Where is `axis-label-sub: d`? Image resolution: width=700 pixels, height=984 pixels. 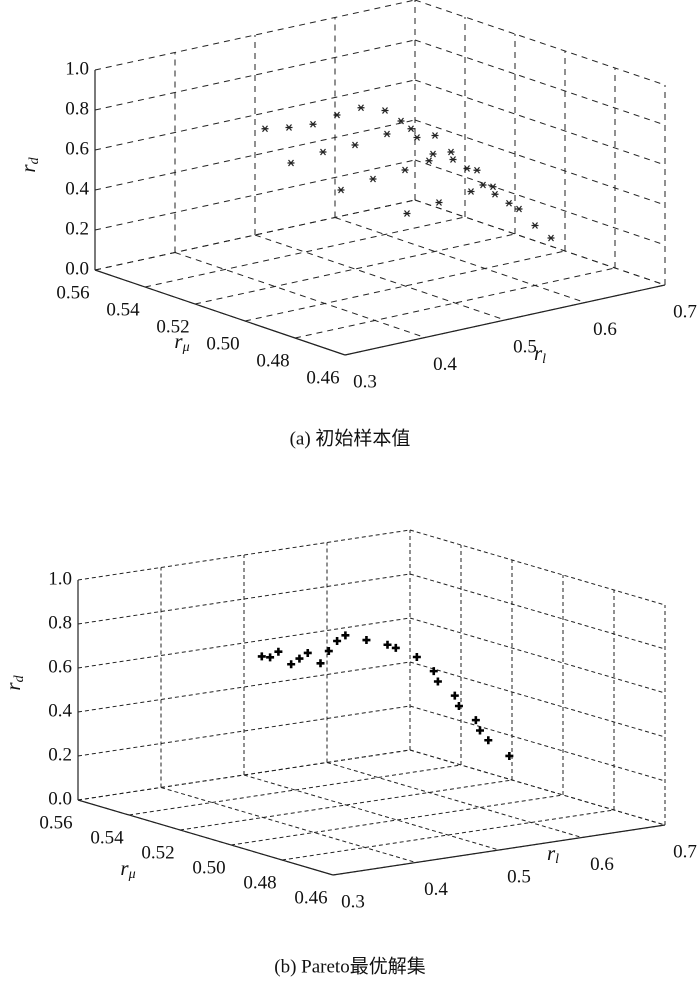 axis-label-sub: d is located at coordinates (19, 678).